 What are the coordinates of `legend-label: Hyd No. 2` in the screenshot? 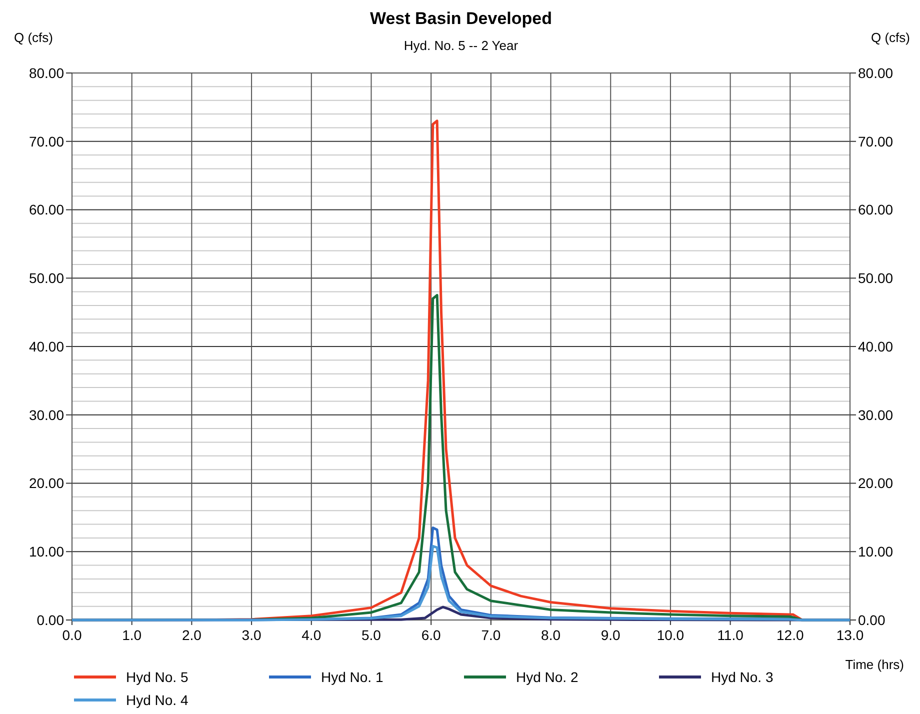 It's located at (547, 676).